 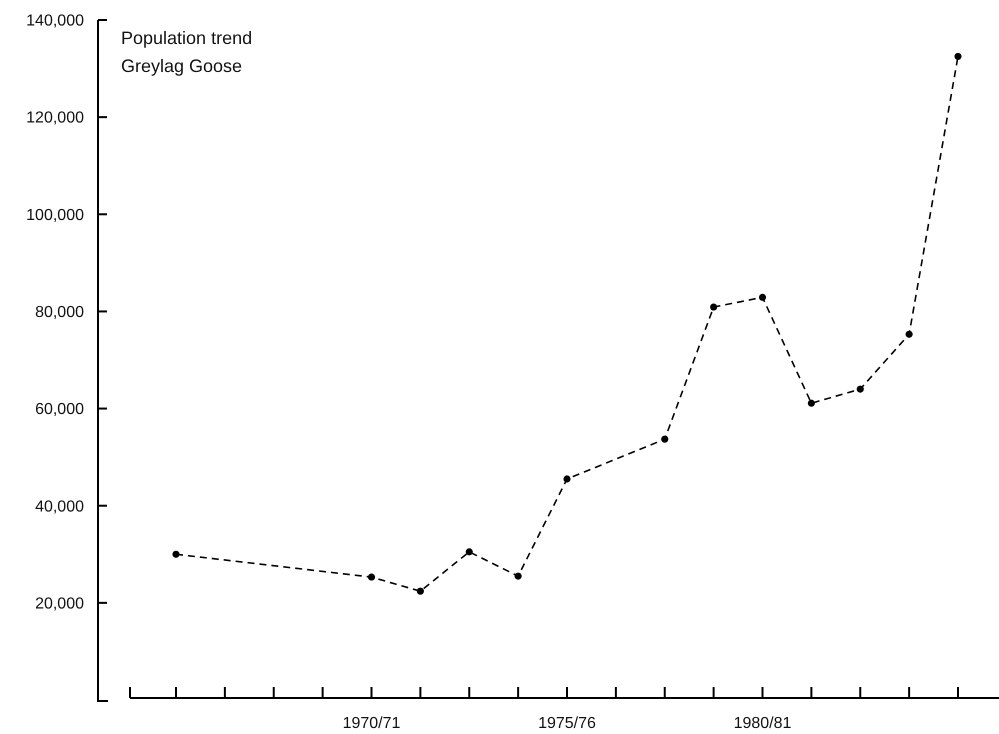 What do you see at coordinates (181, 66) in the screenshot?
I see `text: Greylag Goose` at bounding box center [181, 66].